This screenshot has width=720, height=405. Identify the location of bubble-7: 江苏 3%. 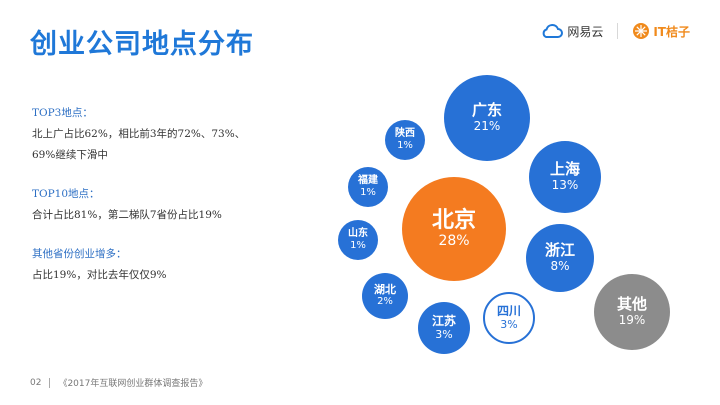
(444, 328).